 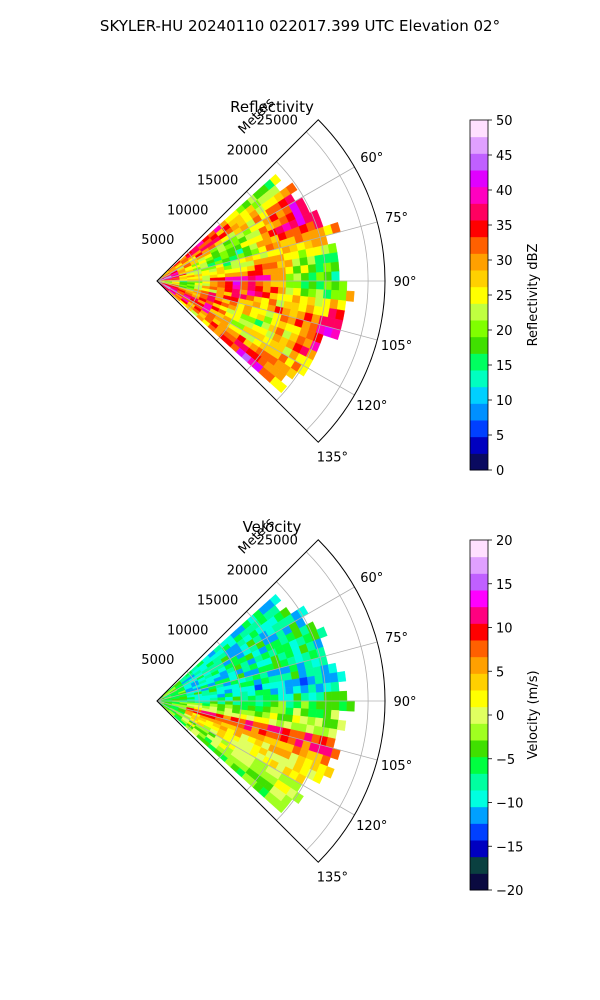 What do you see at coordinates (505, 760) in the screenshot?
I see `colorbar-tick-label: −5` at bounding box center [505, 760].